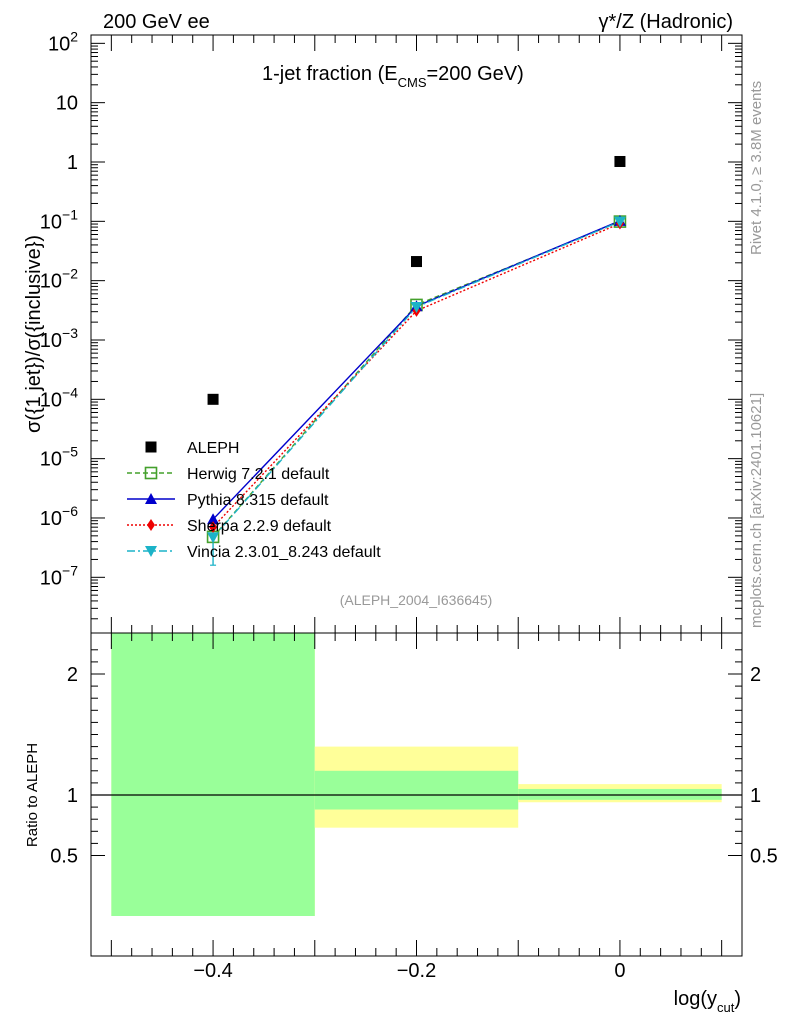  What do you see at coordinates (59, 575) in the screenshot?
I see `y-tick-label: 10⁻⁷` at bounding box center [59, 575].